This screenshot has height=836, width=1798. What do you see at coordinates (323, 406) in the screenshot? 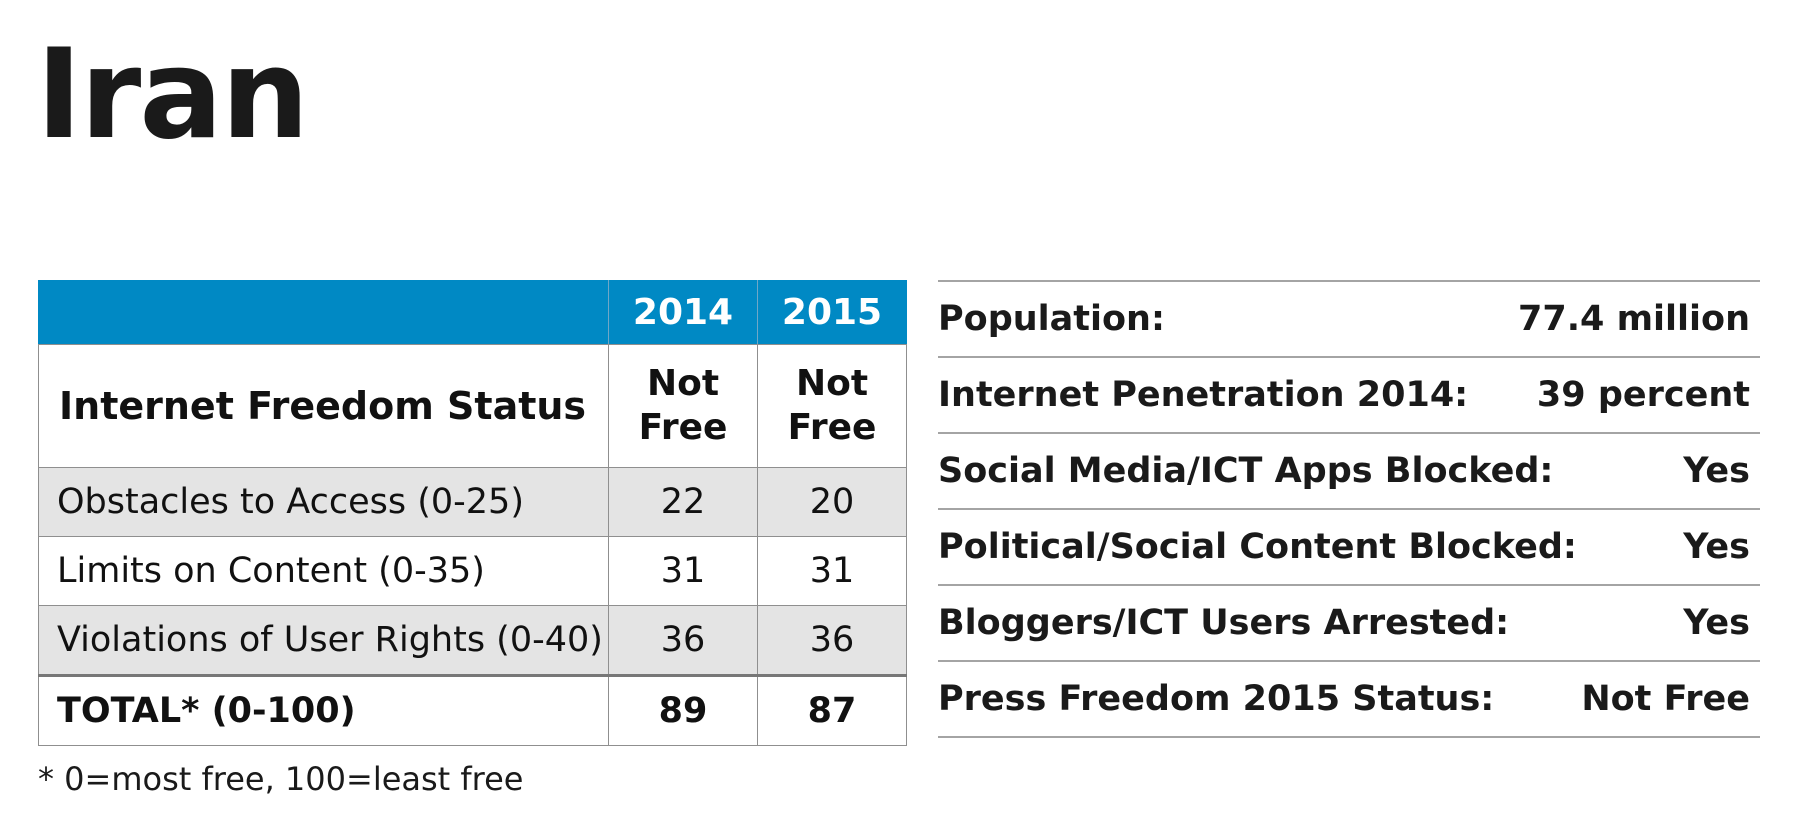
I see `status-label: Internet Freedom Status` at bounding box center [323, 406].